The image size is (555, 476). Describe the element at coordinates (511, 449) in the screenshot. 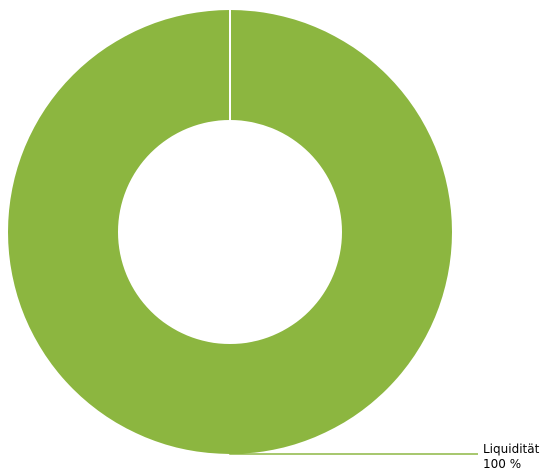

I see `slice-label-name: Liquidität` at that location.